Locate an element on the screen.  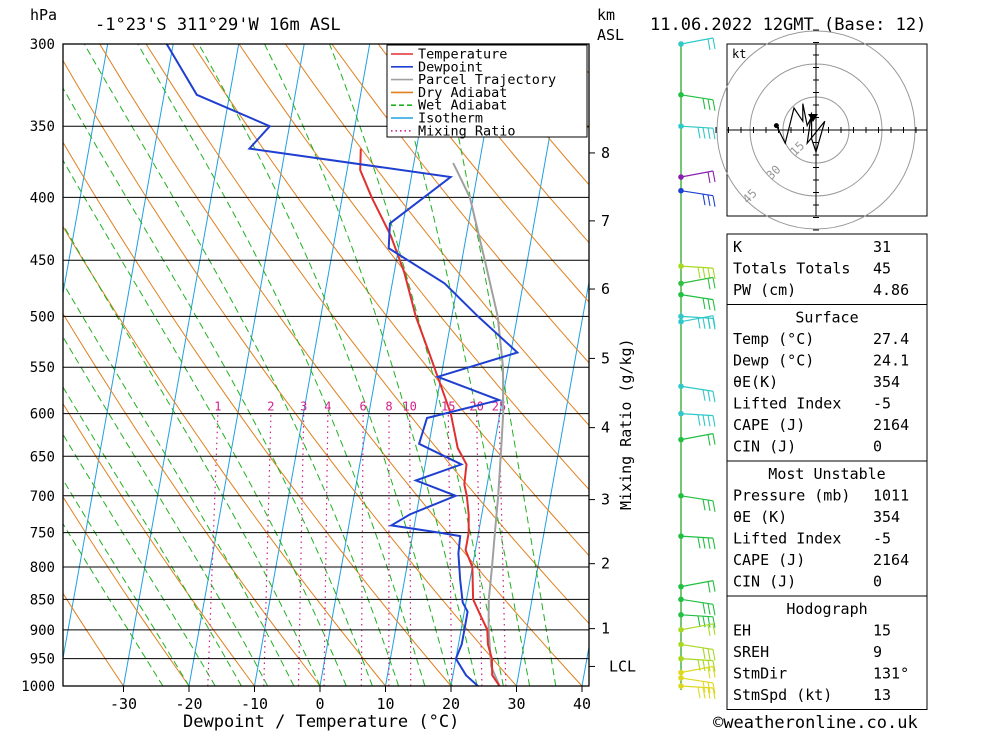
pressure-tick-label: 950 is located at coordinates (42, 660).